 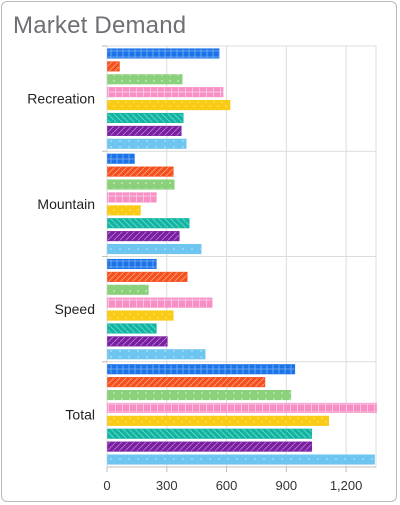 What do you see at coordinates (61, 99) in the screenshot?
I see `category-label: Recreation` at bounding box center [61, 99].